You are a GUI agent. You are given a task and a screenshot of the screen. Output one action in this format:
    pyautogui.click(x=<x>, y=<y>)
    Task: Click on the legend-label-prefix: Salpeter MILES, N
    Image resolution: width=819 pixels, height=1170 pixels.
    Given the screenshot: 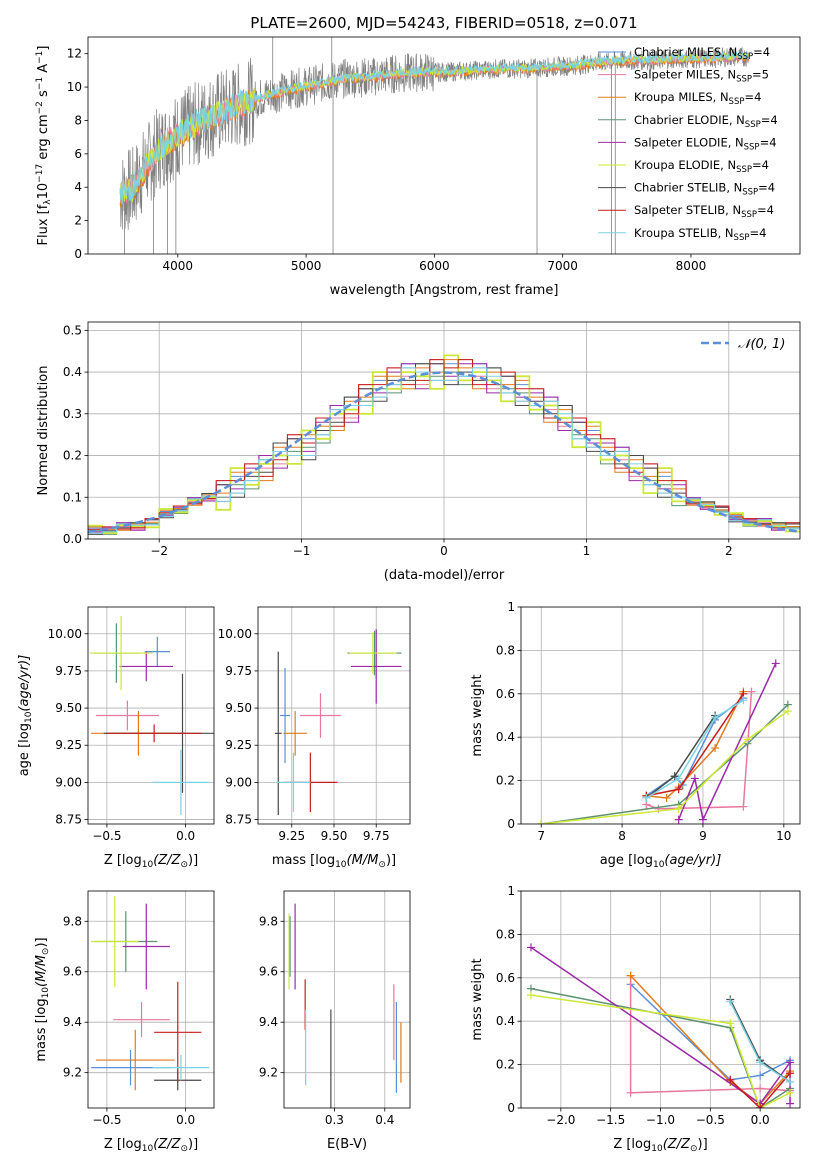 What is the action you would take?
    pyautogui.click(x=685, y=75)
    